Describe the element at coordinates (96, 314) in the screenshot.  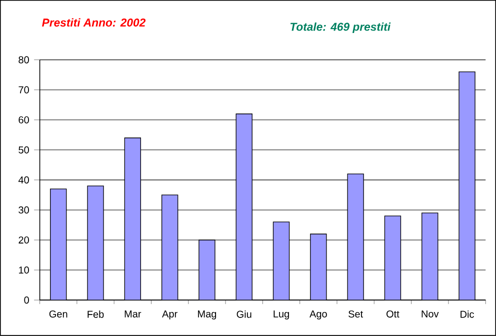
I see `x-tick-label: Feb` at that location.